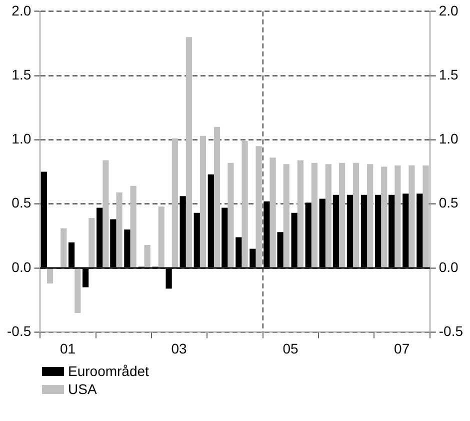 This screenshot has width=470, height=421. What do you see at coordinates (448, 138) in the screenshot?
I see `y2-tick-label: 1.0` at bounding box center [448, 138].